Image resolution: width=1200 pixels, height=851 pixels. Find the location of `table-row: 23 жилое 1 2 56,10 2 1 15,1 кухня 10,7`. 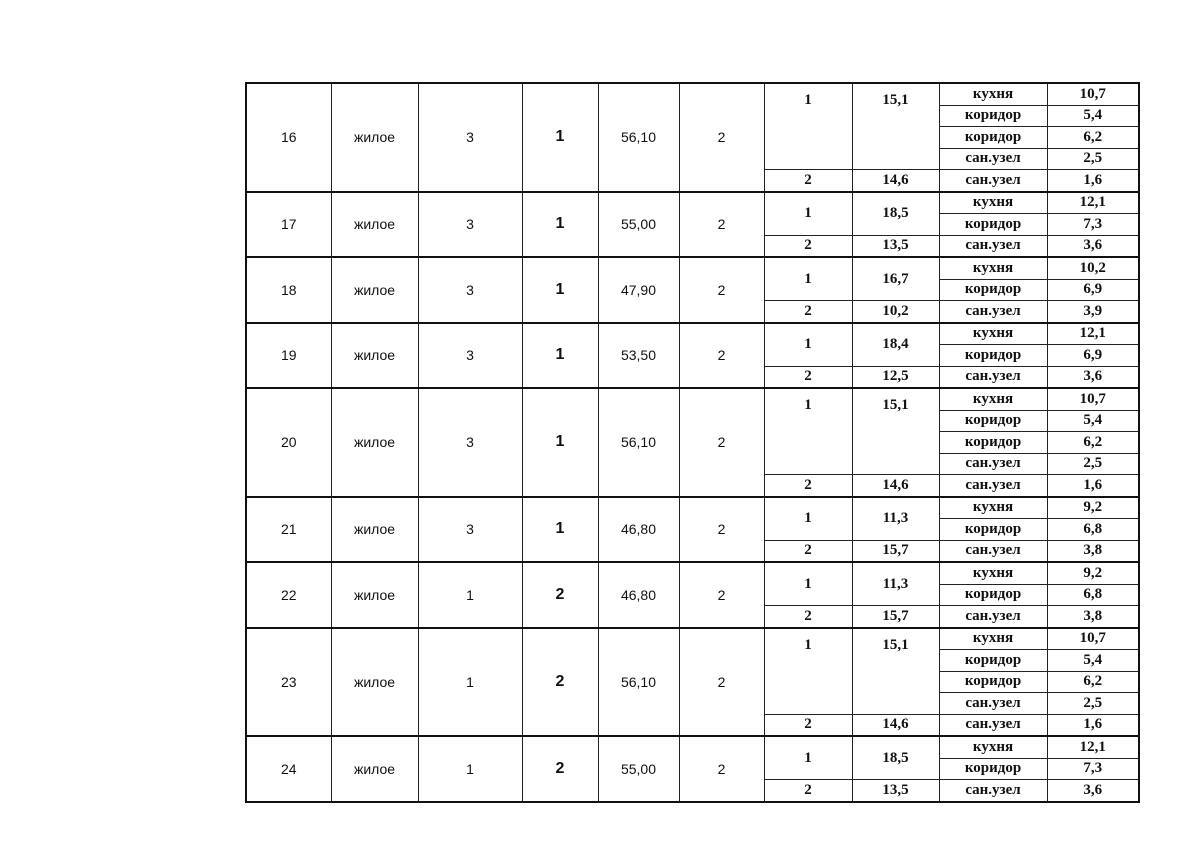

table-row: 23 жилое 1 2 56,10 2 1 15,1 кухня 10,7 is located at coordinates (692, 681).